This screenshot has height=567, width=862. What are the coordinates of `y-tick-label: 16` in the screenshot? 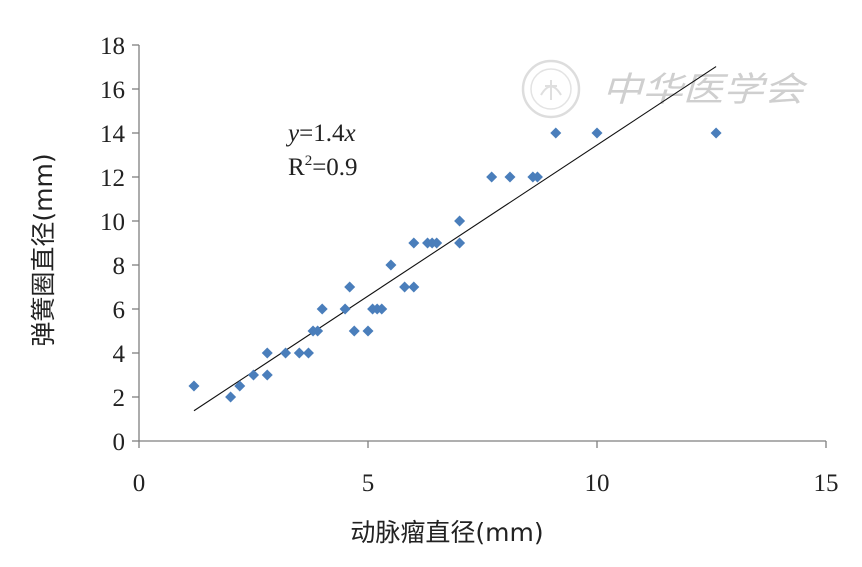 It's located at (112, 90).